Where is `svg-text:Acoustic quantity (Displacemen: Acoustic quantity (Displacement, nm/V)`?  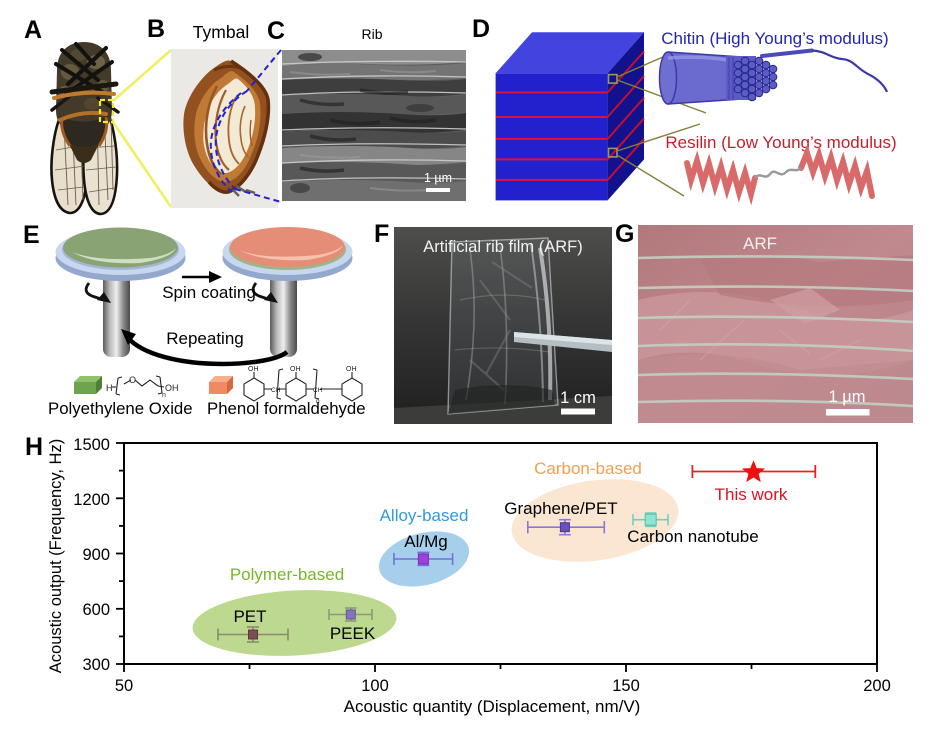 svg-text:Acoustic quantity (Displacemen: Acoustic quantity (Displacement, nm/V) is located at coordinates (492, 706).